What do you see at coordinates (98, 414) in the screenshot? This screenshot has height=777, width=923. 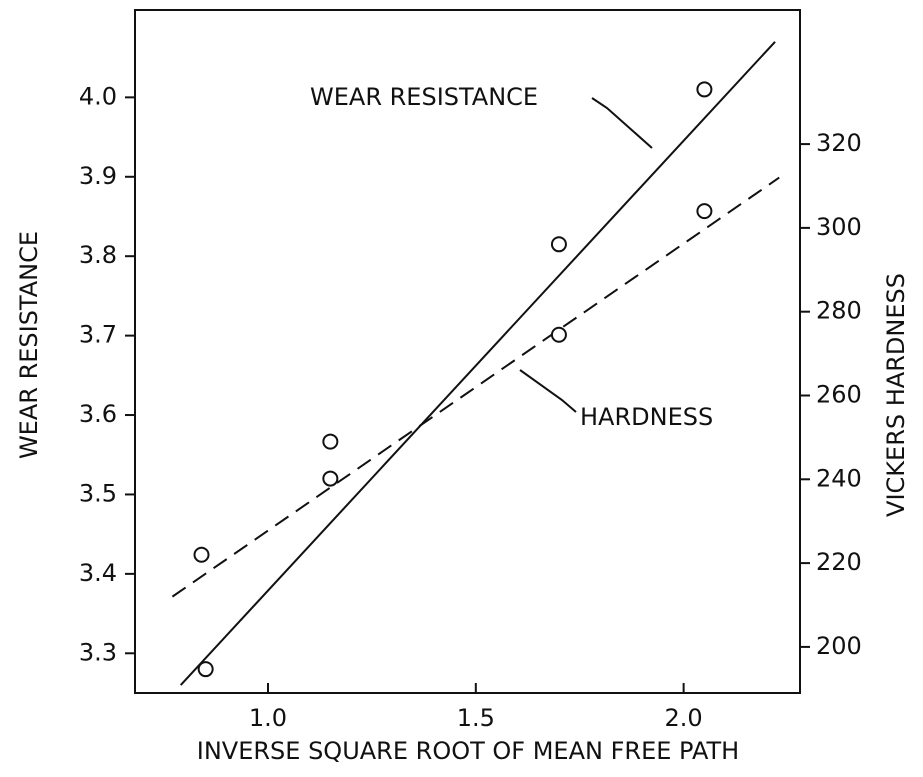 I see `y-tick-label: 3.6` at bounding box center [98, 414].